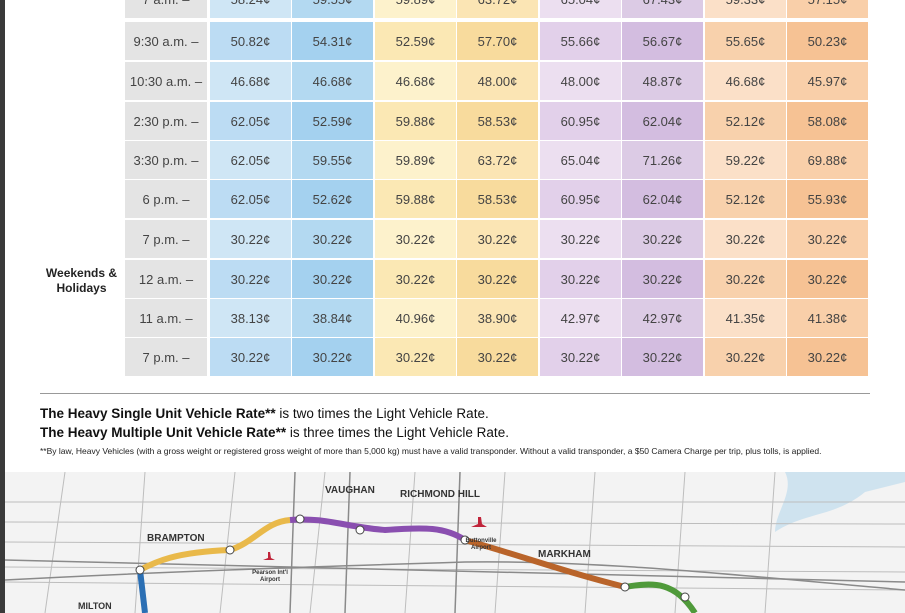 The width and height of the screenshot is (905, 613). I want to click on rate-cell: 55.65¢, so click(745, 41).